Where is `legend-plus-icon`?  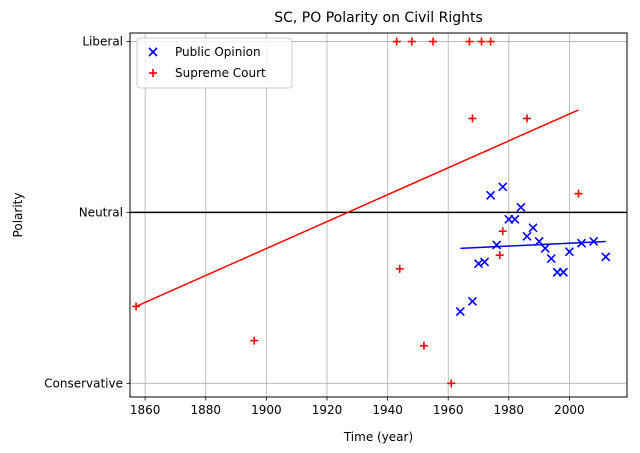 legend-plus-icon is located at coordinates (153, 73).